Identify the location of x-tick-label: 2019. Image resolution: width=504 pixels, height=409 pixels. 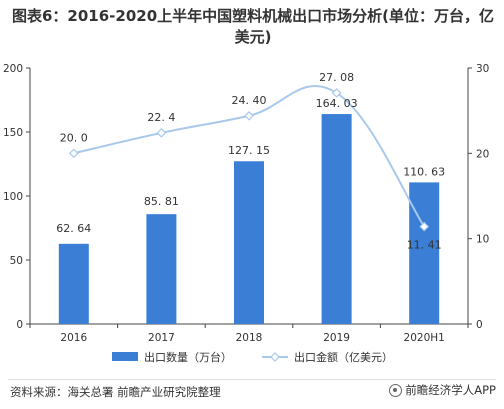
(336, 338).